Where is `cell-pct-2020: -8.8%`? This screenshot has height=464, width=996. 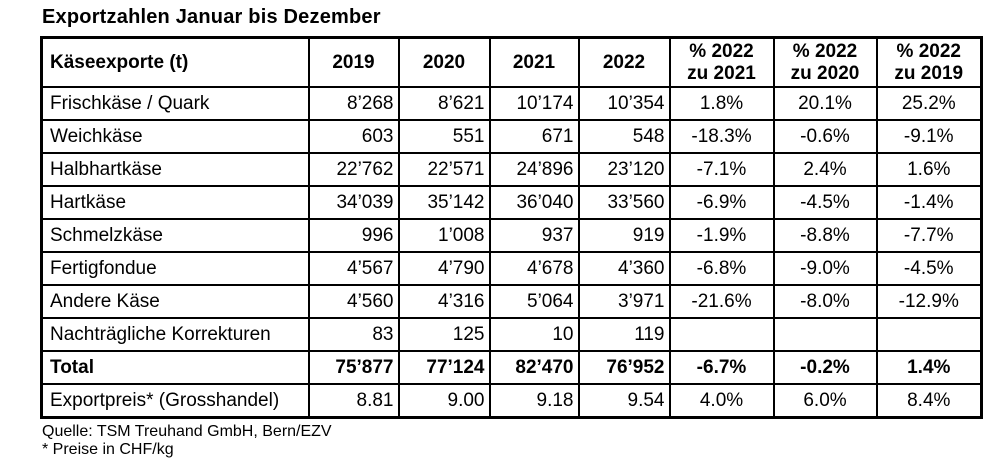 cell-pct-2020: -8.8% is located at coordinates (825, 235).